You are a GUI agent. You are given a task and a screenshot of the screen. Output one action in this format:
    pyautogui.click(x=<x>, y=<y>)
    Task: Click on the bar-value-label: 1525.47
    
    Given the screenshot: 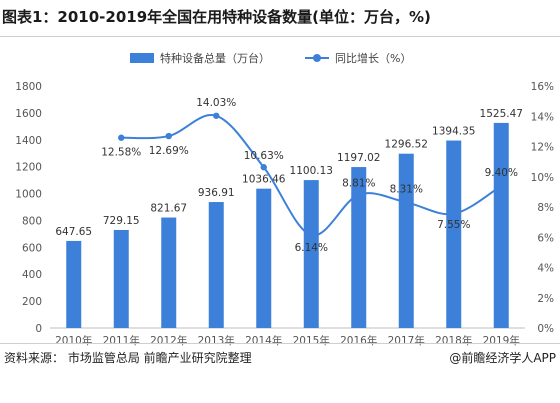 What is the action you would take?
    pyautogui.click(x=501, y=114)
    